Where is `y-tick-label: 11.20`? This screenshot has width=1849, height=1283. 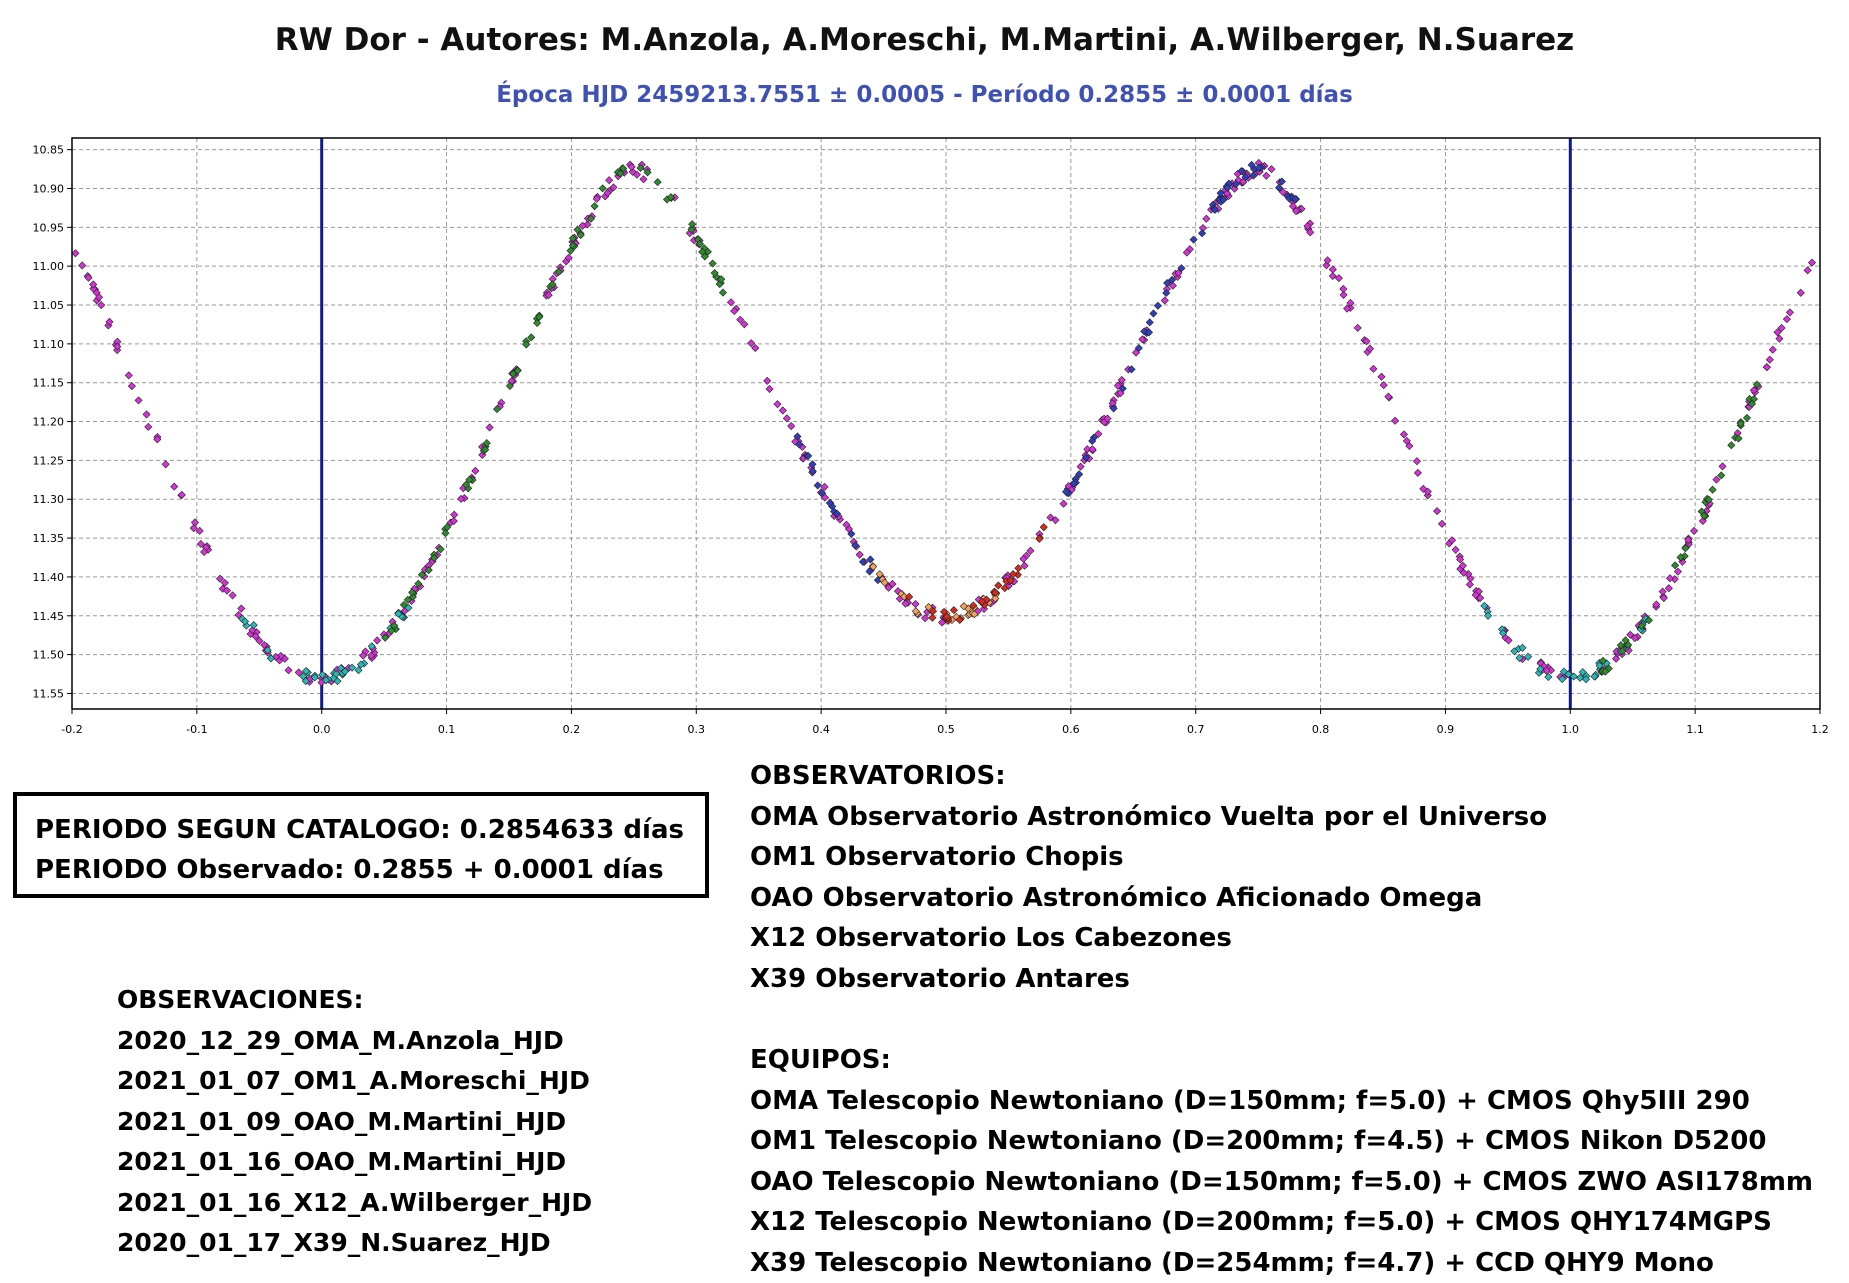
y-tick-label: 11.20 is located at coordinates (49, 422).